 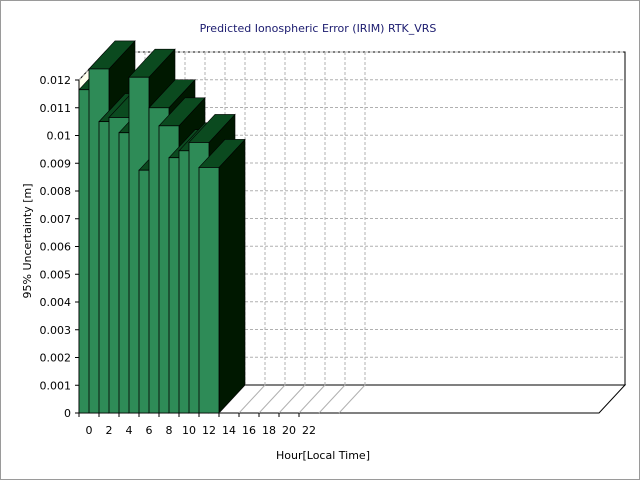 I want to click on y-tick-label: 0.003, so click(x=56, y=330).